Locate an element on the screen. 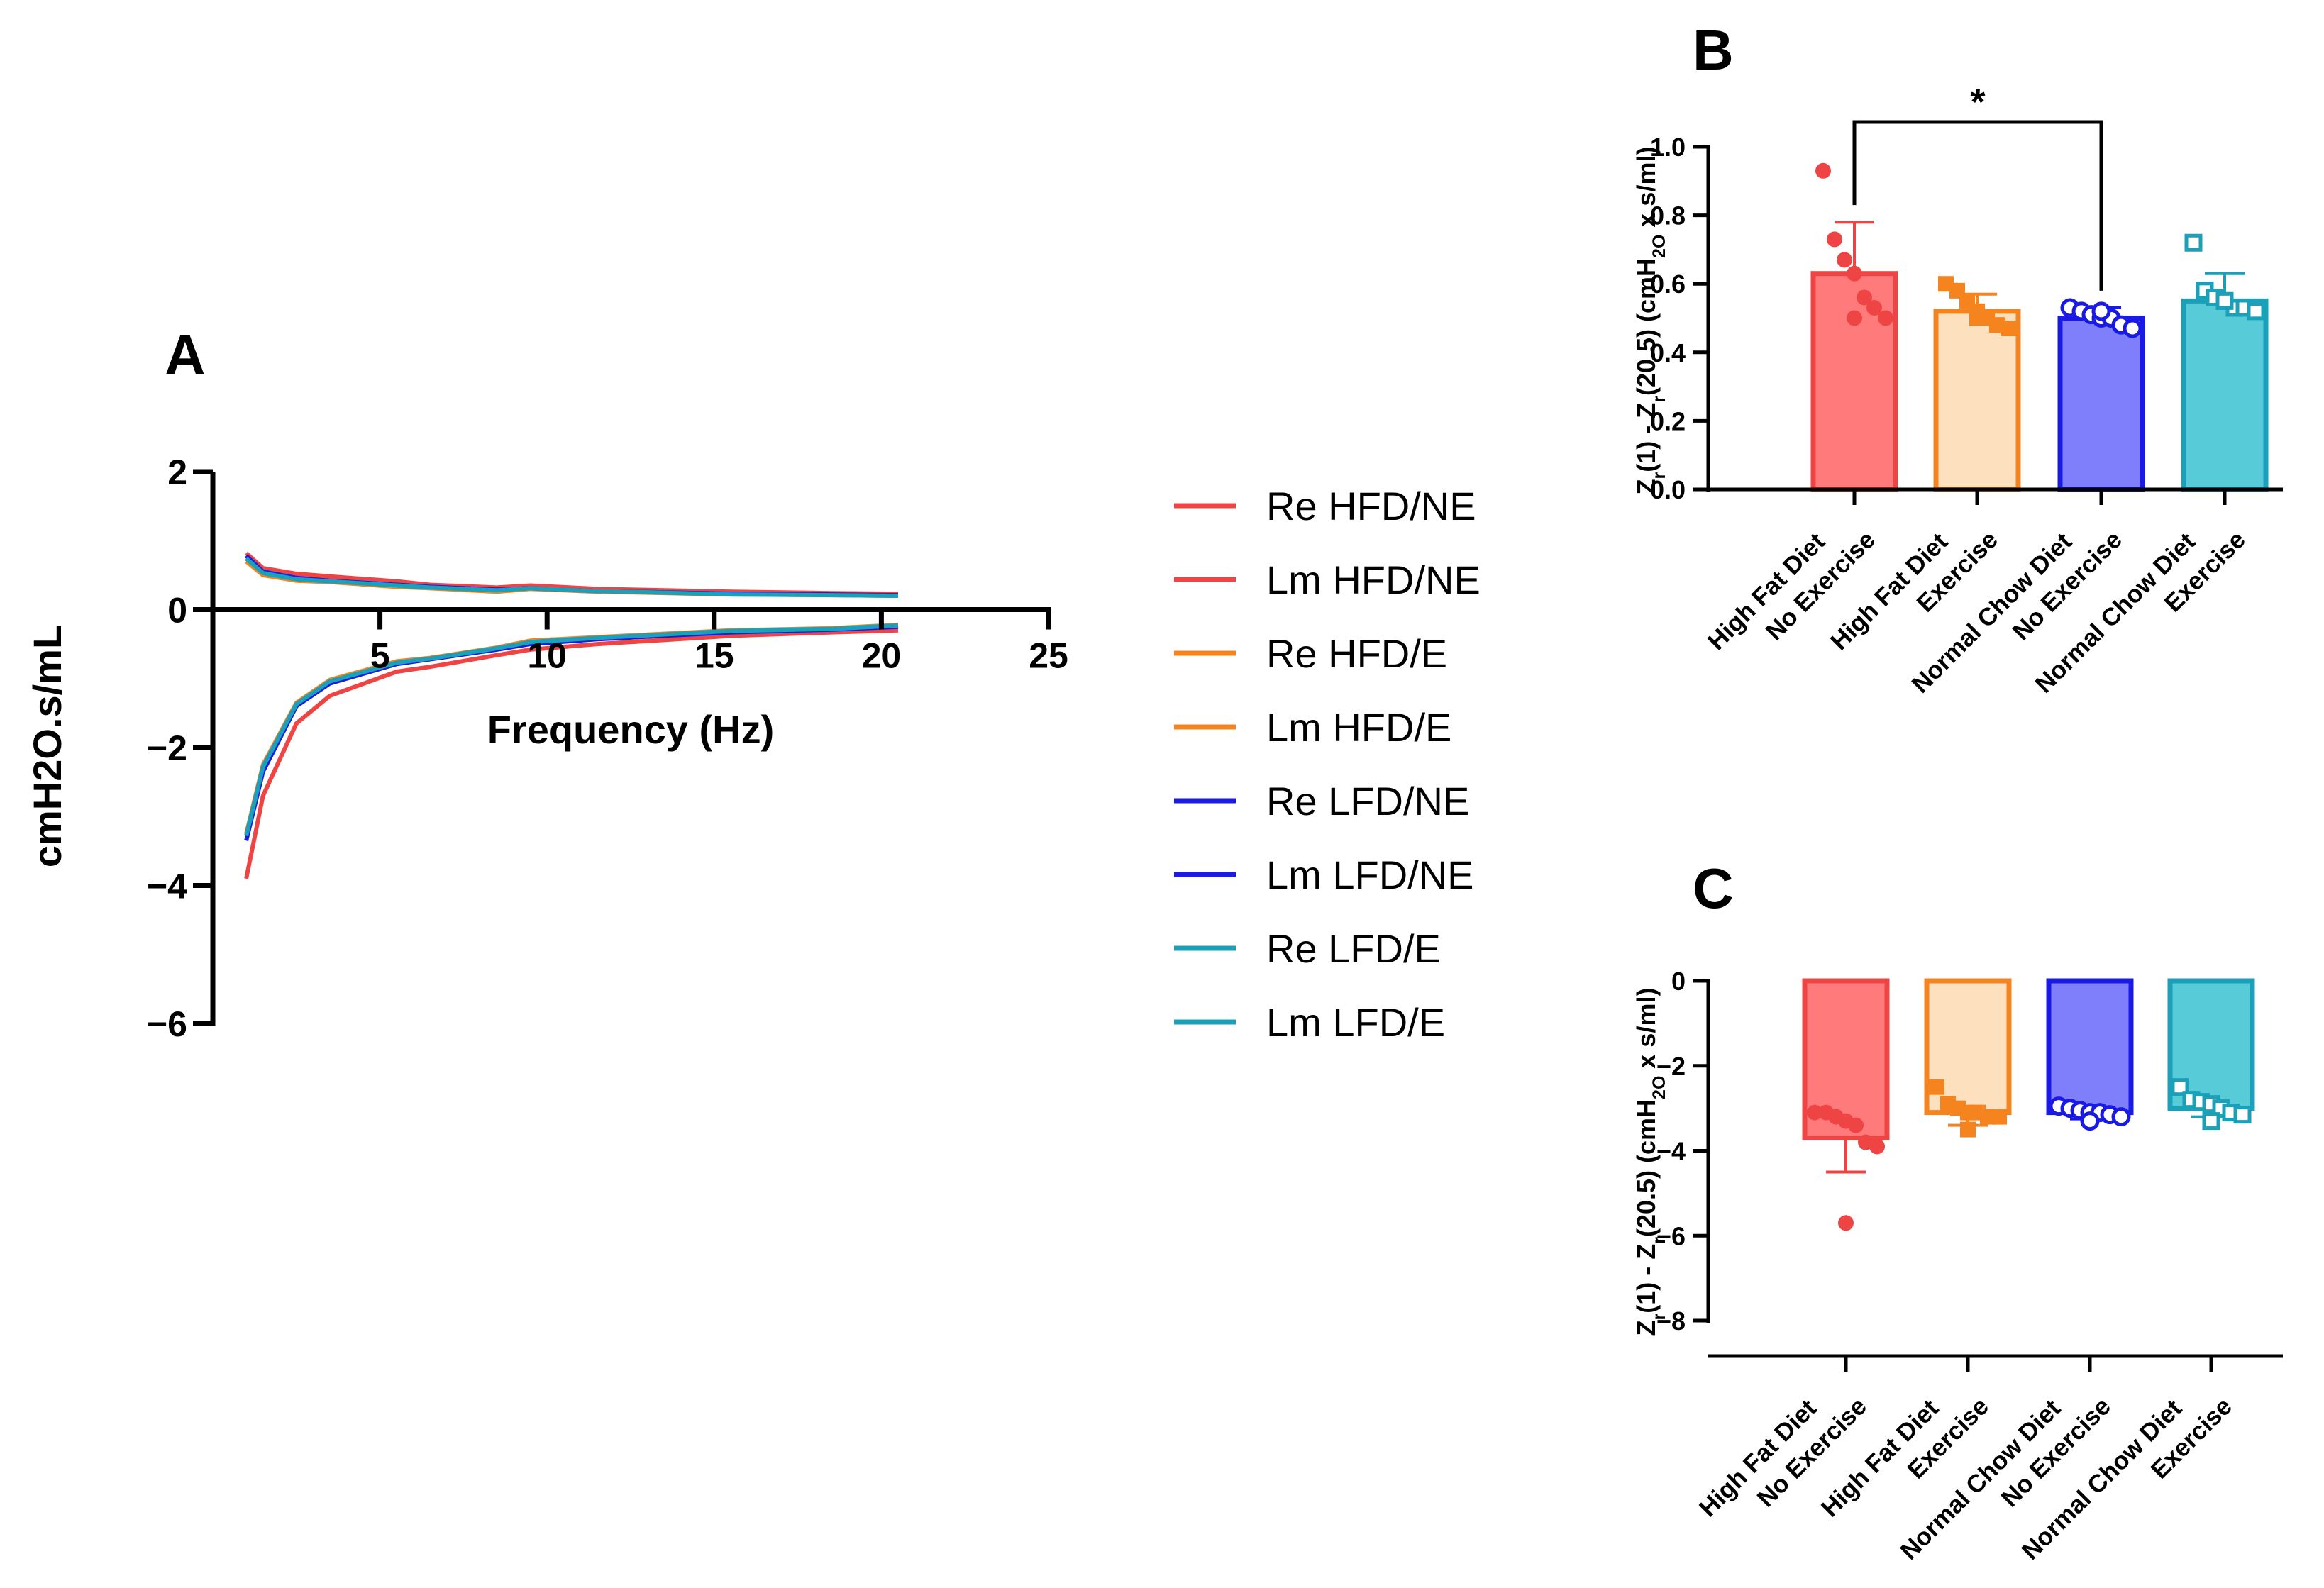 The image size is (2324, 1588). y-axis-title-text-b-sub: 2O is located at coordinates (1659, 246).